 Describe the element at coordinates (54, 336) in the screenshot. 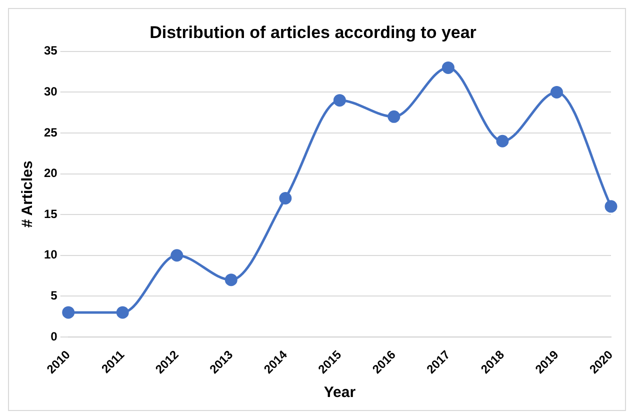

I see `y-tick-label: 0` at that location.